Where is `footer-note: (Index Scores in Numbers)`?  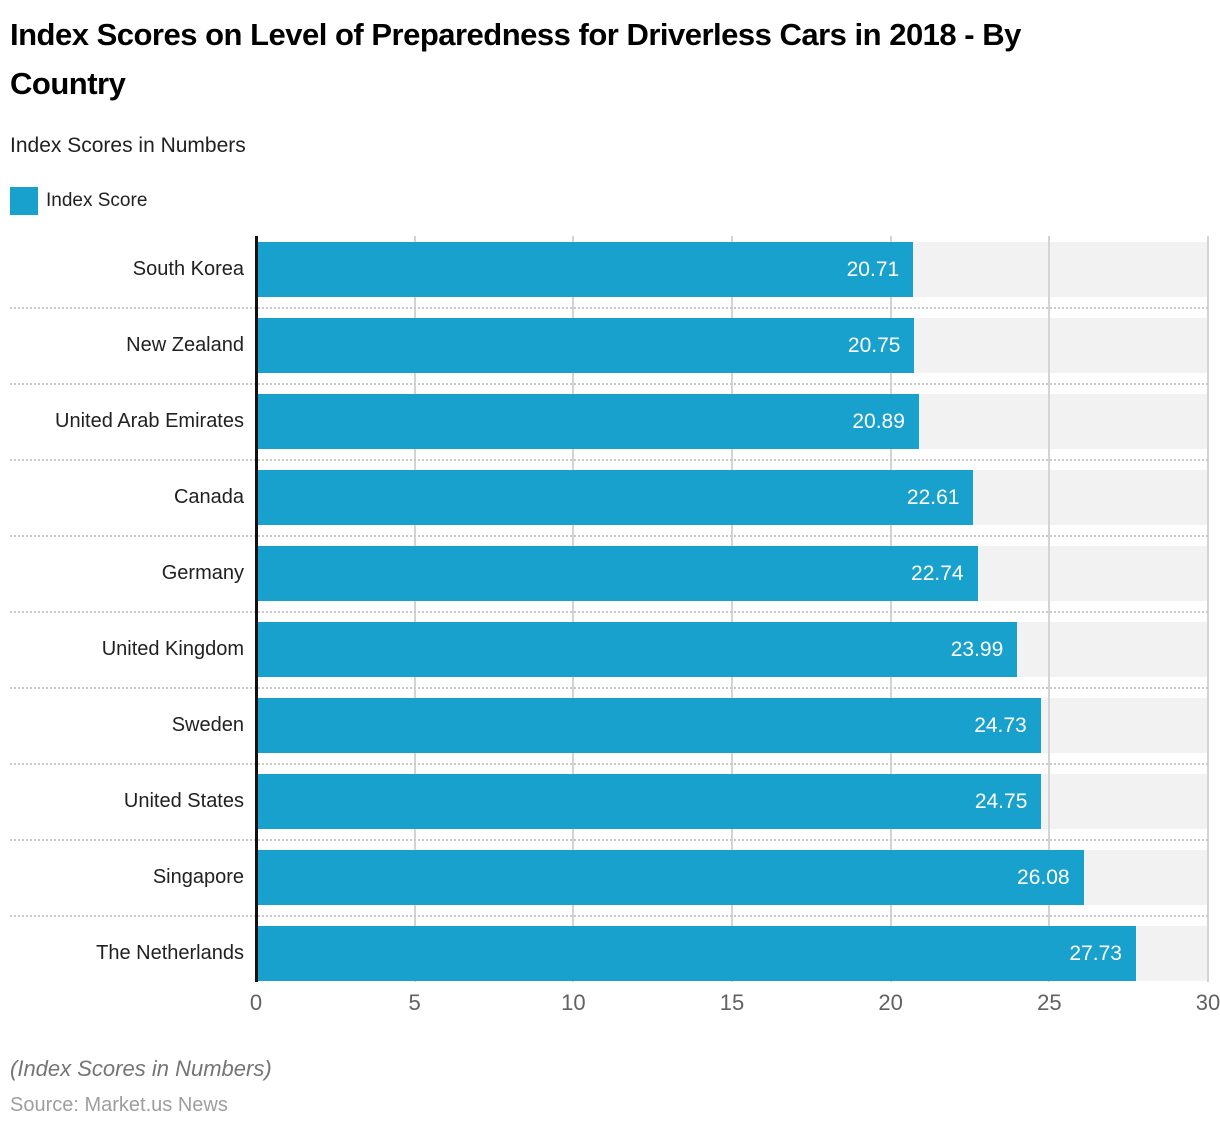
footer-note: (Index Scores in Numbers) is located at coordinates (141, 1068).